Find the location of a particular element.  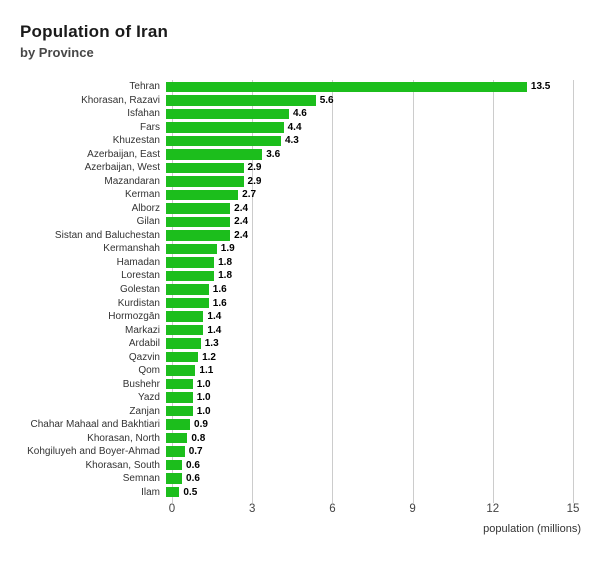

category-label: Azerbaijan, East is located at coordinates (123, 154).